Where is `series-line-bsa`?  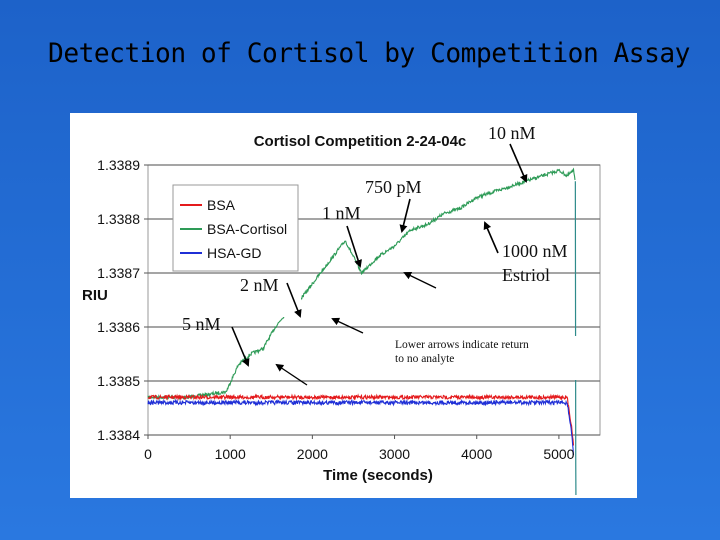
series-line-bsa is located at coordinates (361, 419).